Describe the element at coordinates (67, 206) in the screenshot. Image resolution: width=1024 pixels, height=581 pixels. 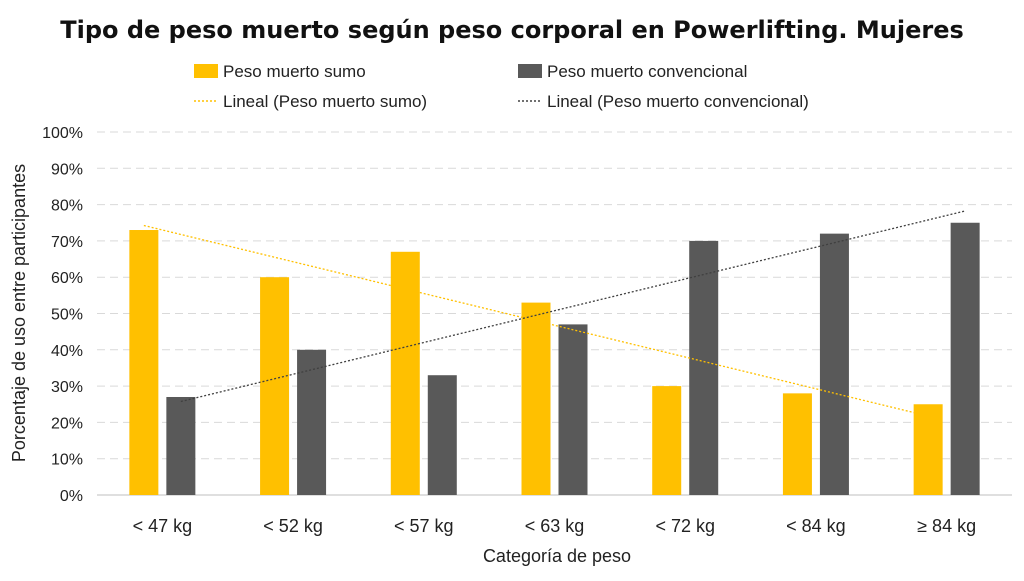
I see `y-tick-label: 80%` at that location.